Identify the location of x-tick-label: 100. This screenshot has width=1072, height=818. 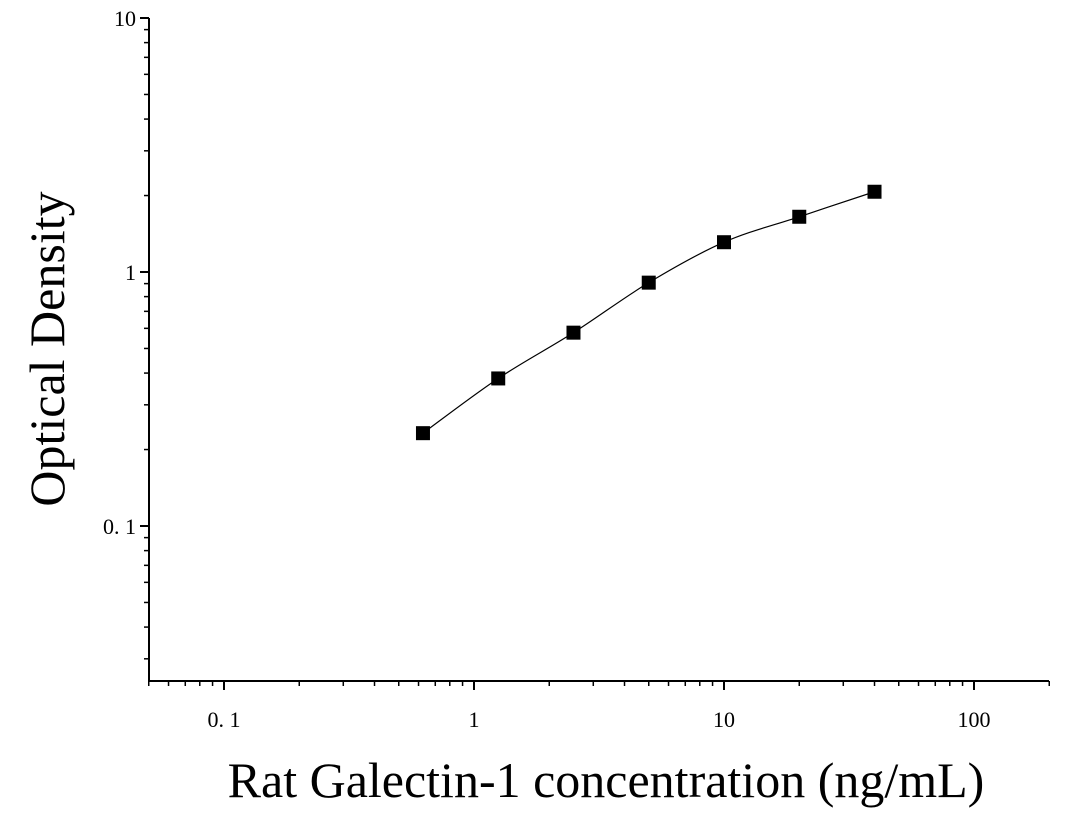
(974, 719).